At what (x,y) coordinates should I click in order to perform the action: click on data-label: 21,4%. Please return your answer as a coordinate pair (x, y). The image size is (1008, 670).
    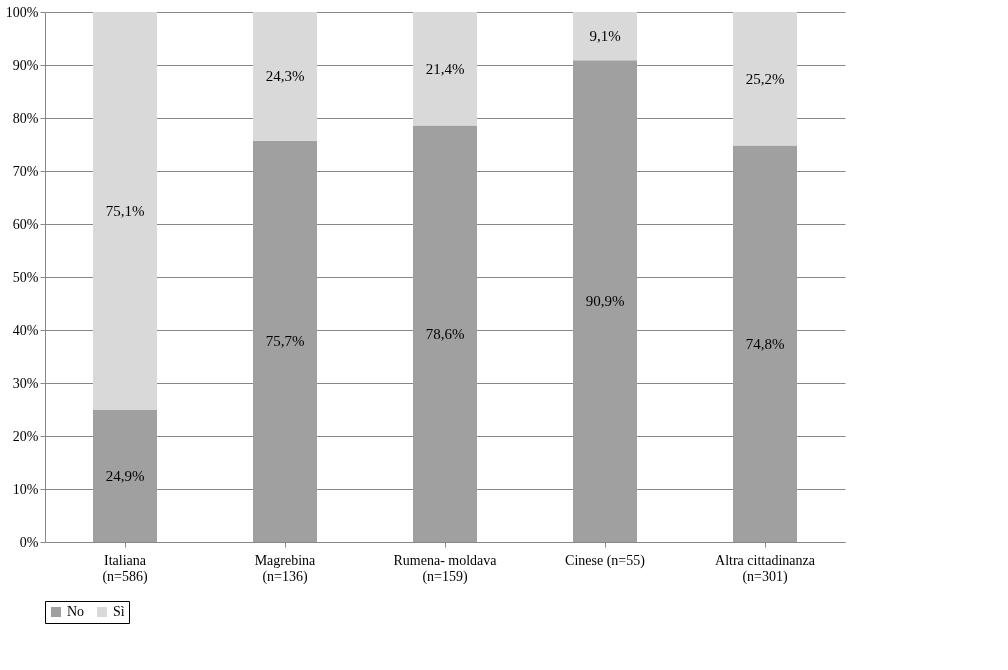
    Looking at the image, I should click on (445, 68).